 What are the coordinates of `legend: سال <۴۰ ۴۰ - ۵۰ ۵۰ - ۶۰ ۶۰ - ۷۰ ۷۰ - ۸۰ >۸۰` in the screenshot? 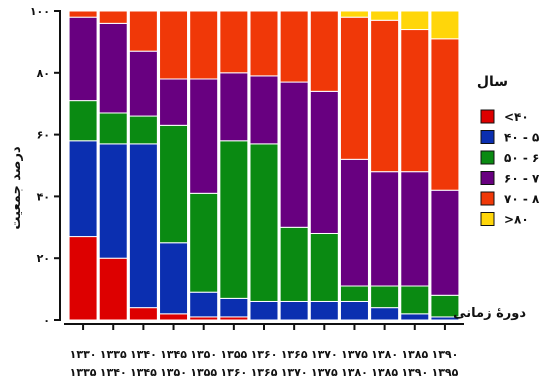 It's located at (508, 150).